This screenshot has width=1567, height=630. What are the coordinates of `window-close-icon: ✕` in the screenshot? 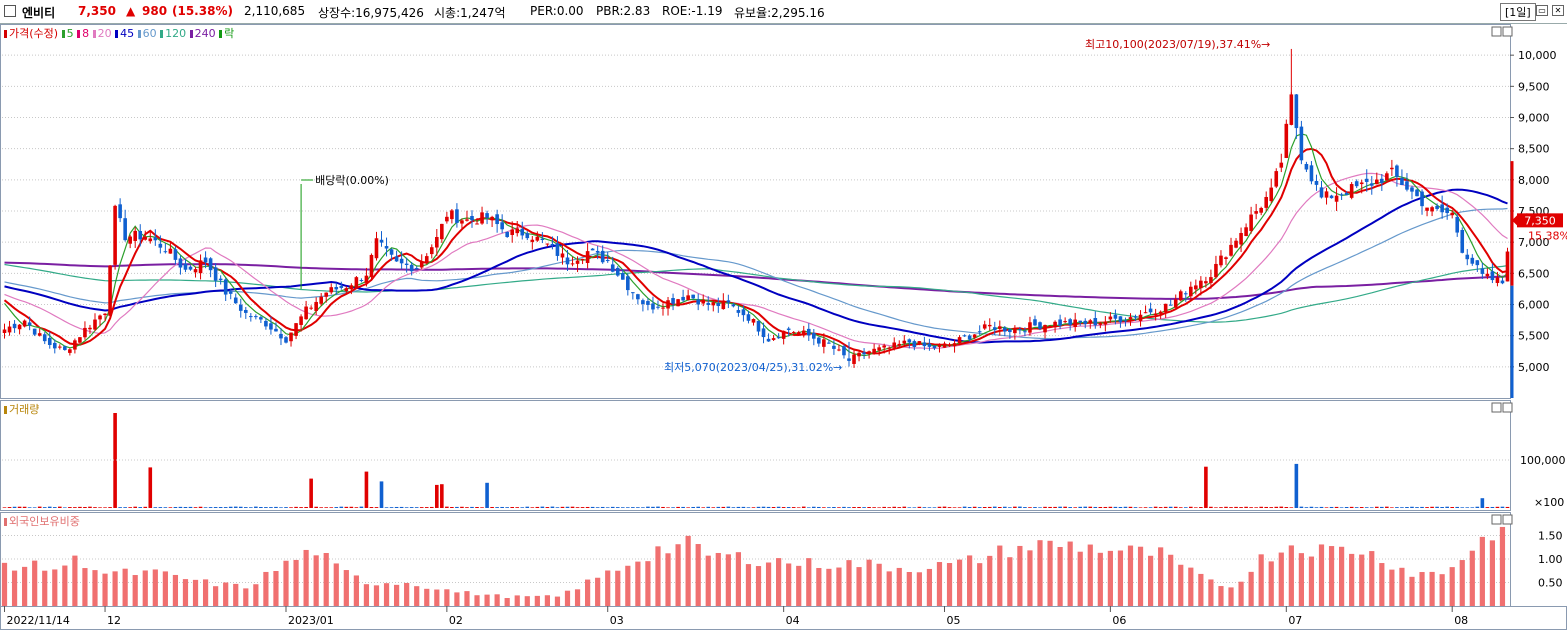 It's located at (1558, 10).